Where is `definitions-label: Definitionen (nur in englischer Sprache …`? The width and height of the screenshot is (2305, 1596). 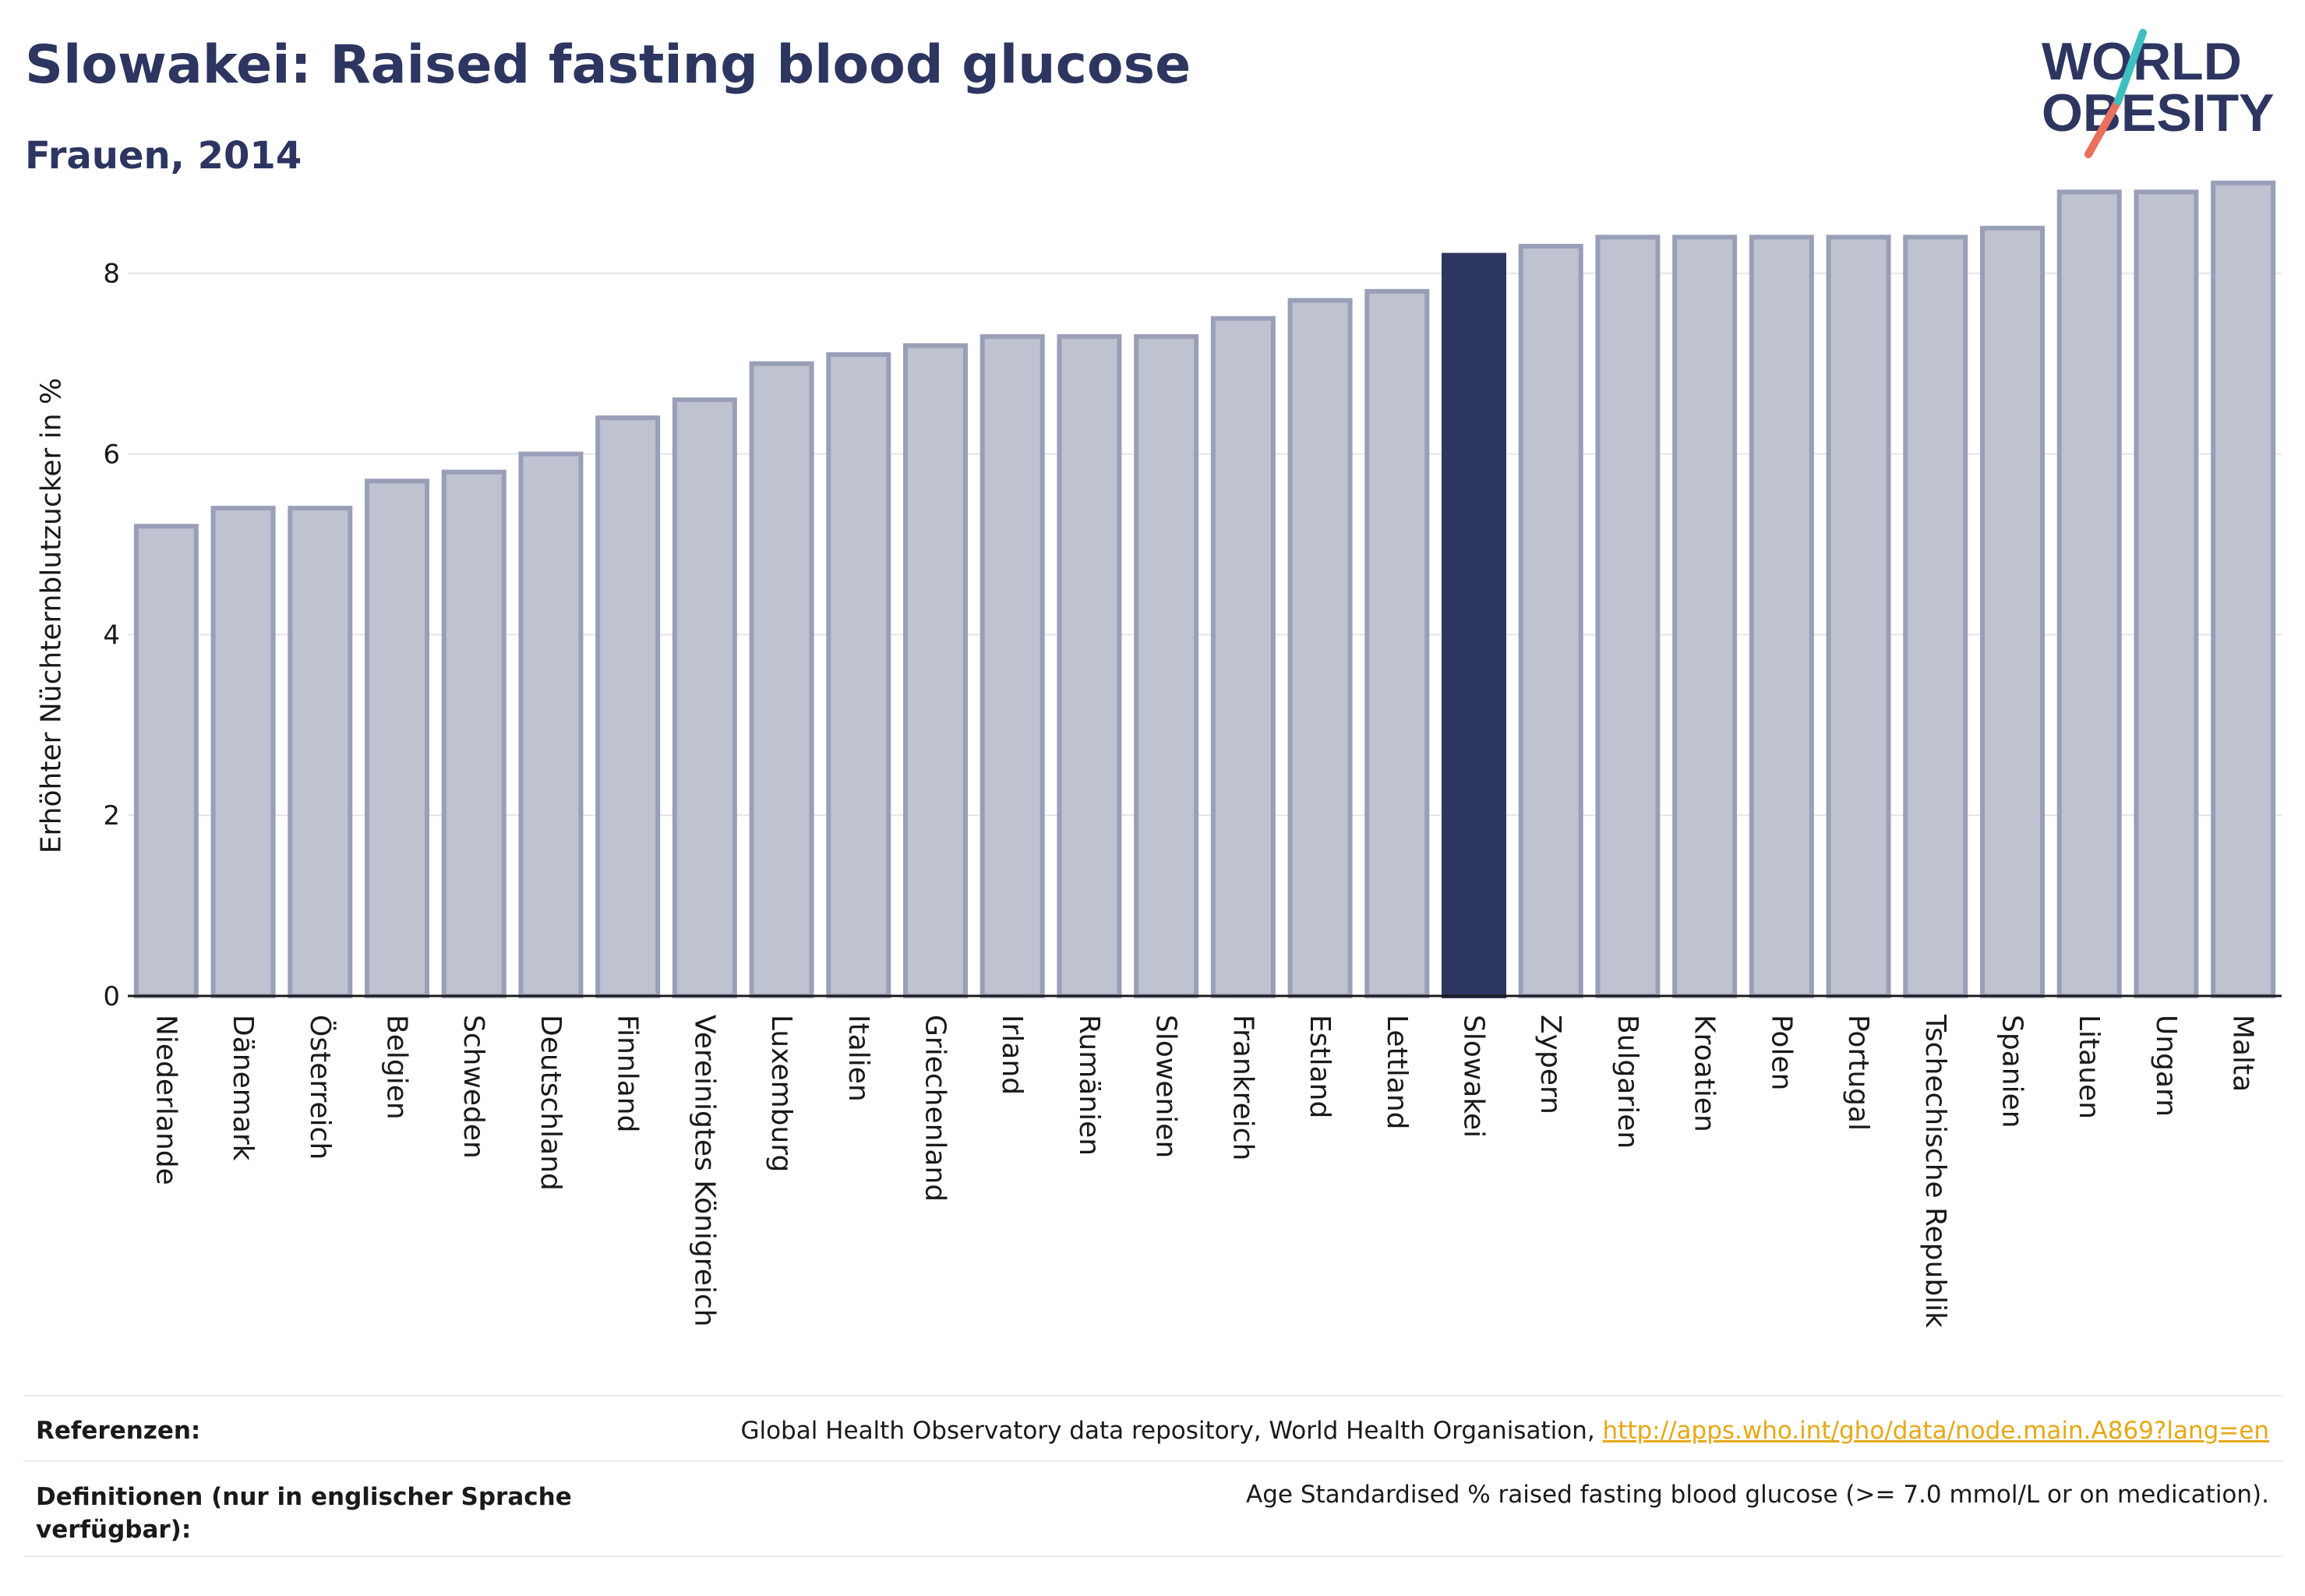
definitions-label: Definitionen (nur in englischer Sprache … is located at coordinates (304, 1513).